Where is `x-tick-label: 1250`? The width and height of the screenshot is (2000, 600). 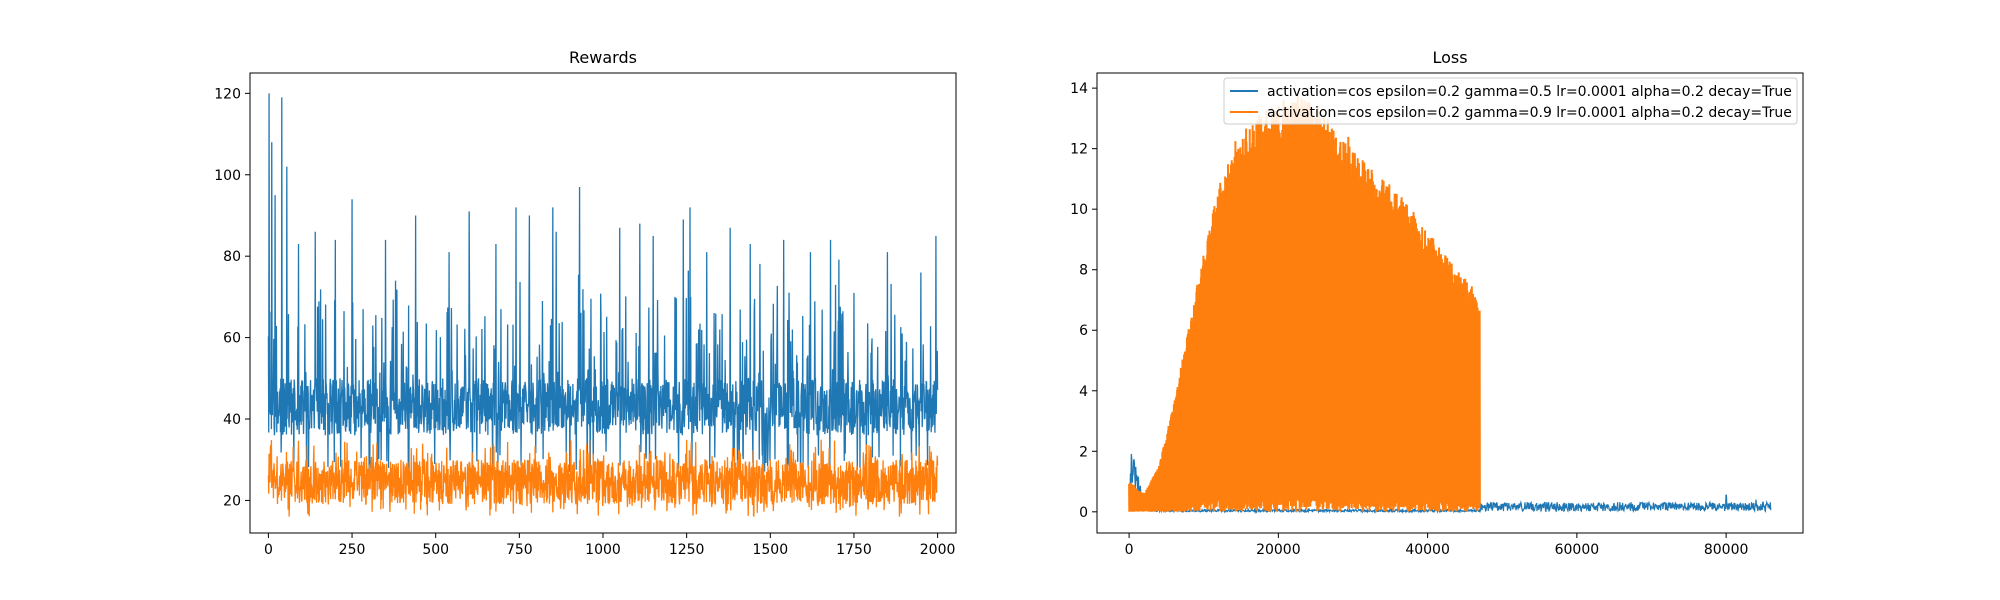 x-tick-label: 1250 is located at coordinates (687, 550).